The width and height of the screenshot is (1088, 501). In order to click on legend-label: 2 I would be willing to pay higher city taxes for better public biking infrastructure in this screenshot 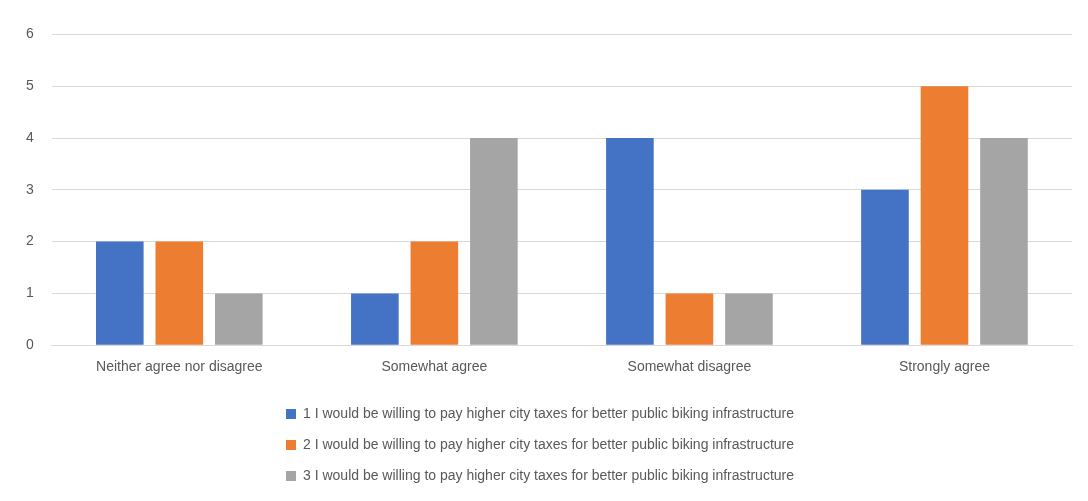, I will do `click(548, 443)`.